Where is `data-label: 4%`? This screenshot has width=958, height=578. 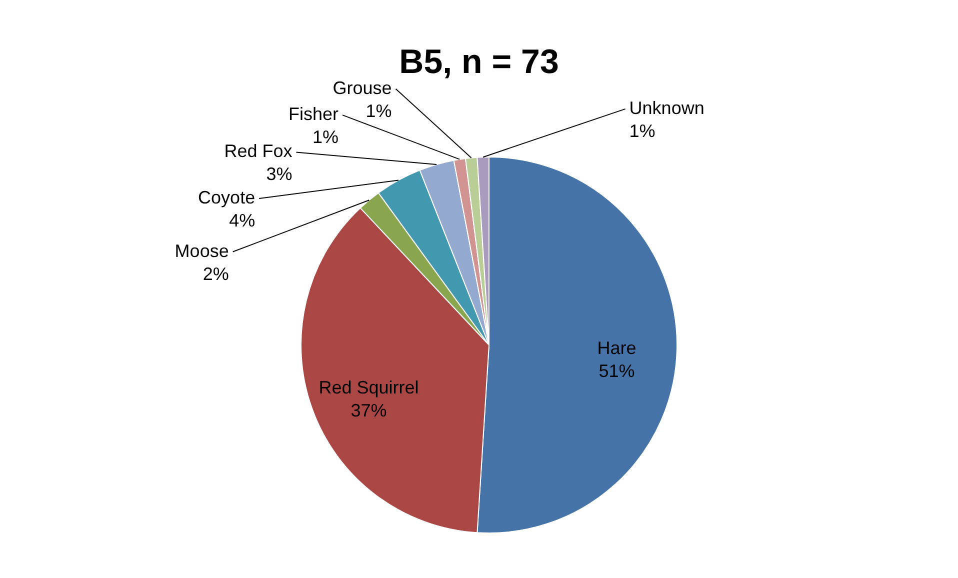
data-label: 4% is located at coordinates (242, 220).